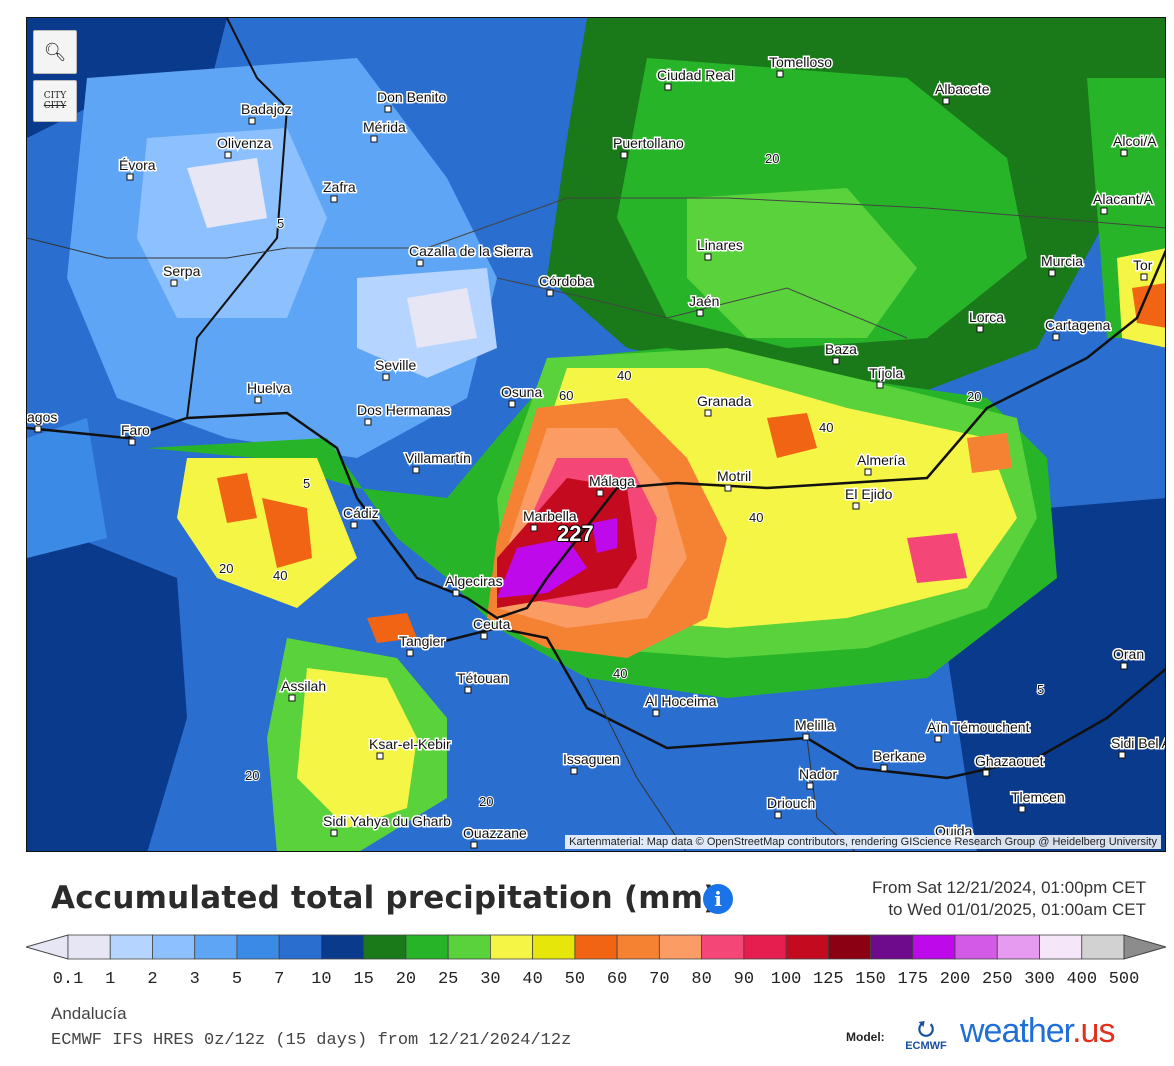 This screenshot has height=1066, width=1174. I want to click on city-label: Puertollano, so click(648, 143).